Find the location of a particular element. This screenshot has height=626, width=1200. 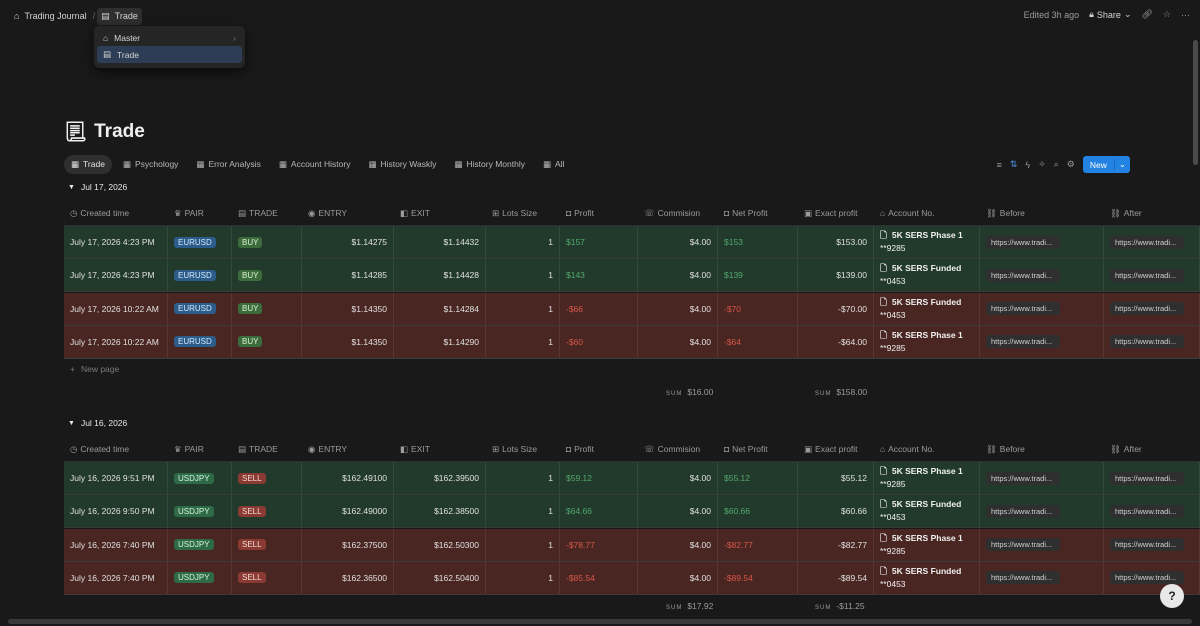

table-cell: $162.38500 is located at coordinates (440, 511).